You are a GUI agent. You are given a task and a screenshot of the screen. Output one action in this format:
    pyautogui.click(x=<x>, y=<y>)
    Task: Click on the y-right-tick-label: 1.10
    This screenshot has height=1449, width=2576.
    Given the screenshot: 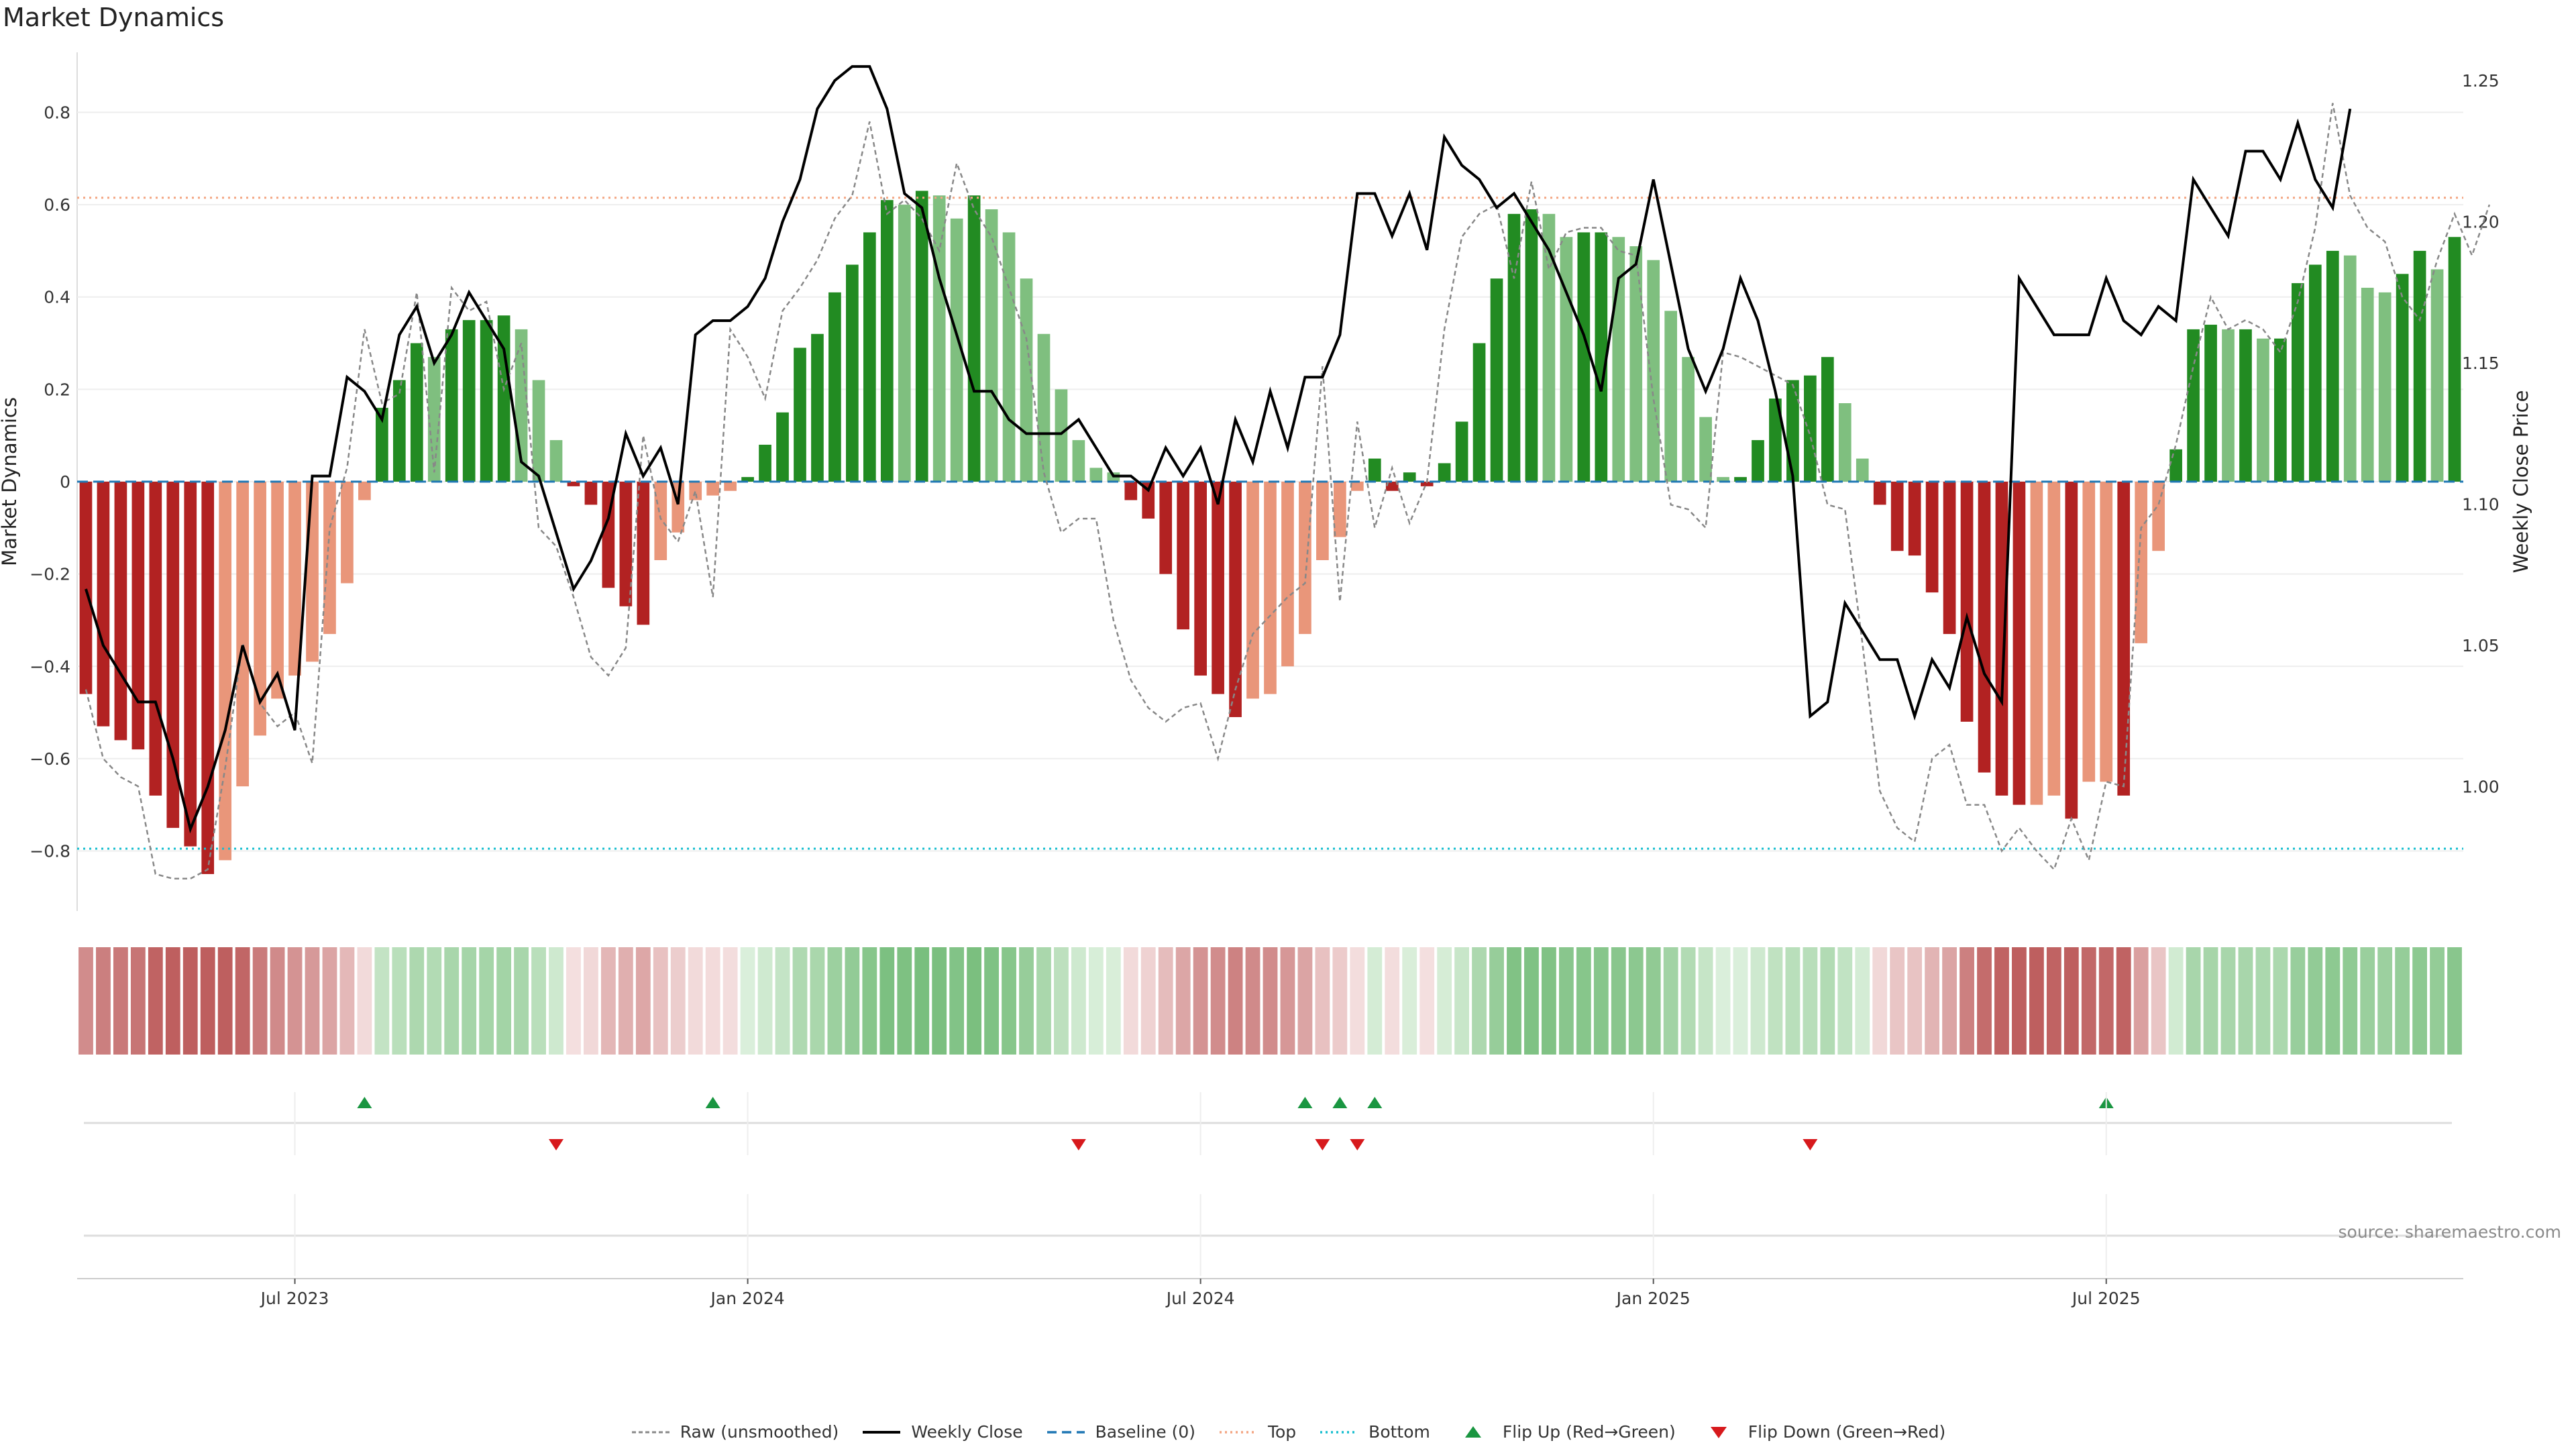 What is the action you would take?
    pyautogui.click(x=2481, y=505)
    